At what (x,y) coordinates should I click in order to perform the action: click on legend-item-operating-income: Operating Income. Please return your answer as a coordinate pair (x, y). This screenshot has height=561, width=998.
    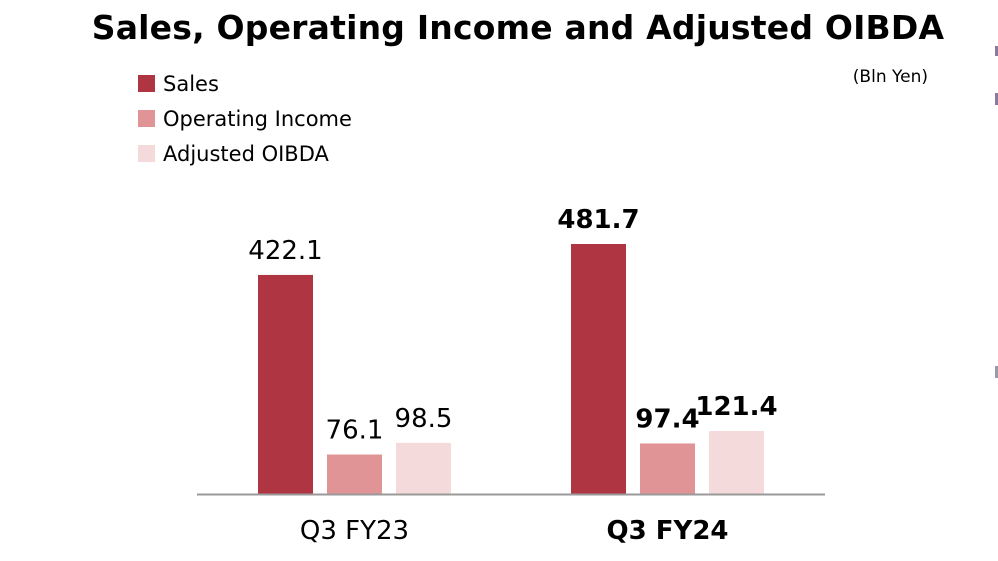
    Looking at the image, I should click on (245, 118).